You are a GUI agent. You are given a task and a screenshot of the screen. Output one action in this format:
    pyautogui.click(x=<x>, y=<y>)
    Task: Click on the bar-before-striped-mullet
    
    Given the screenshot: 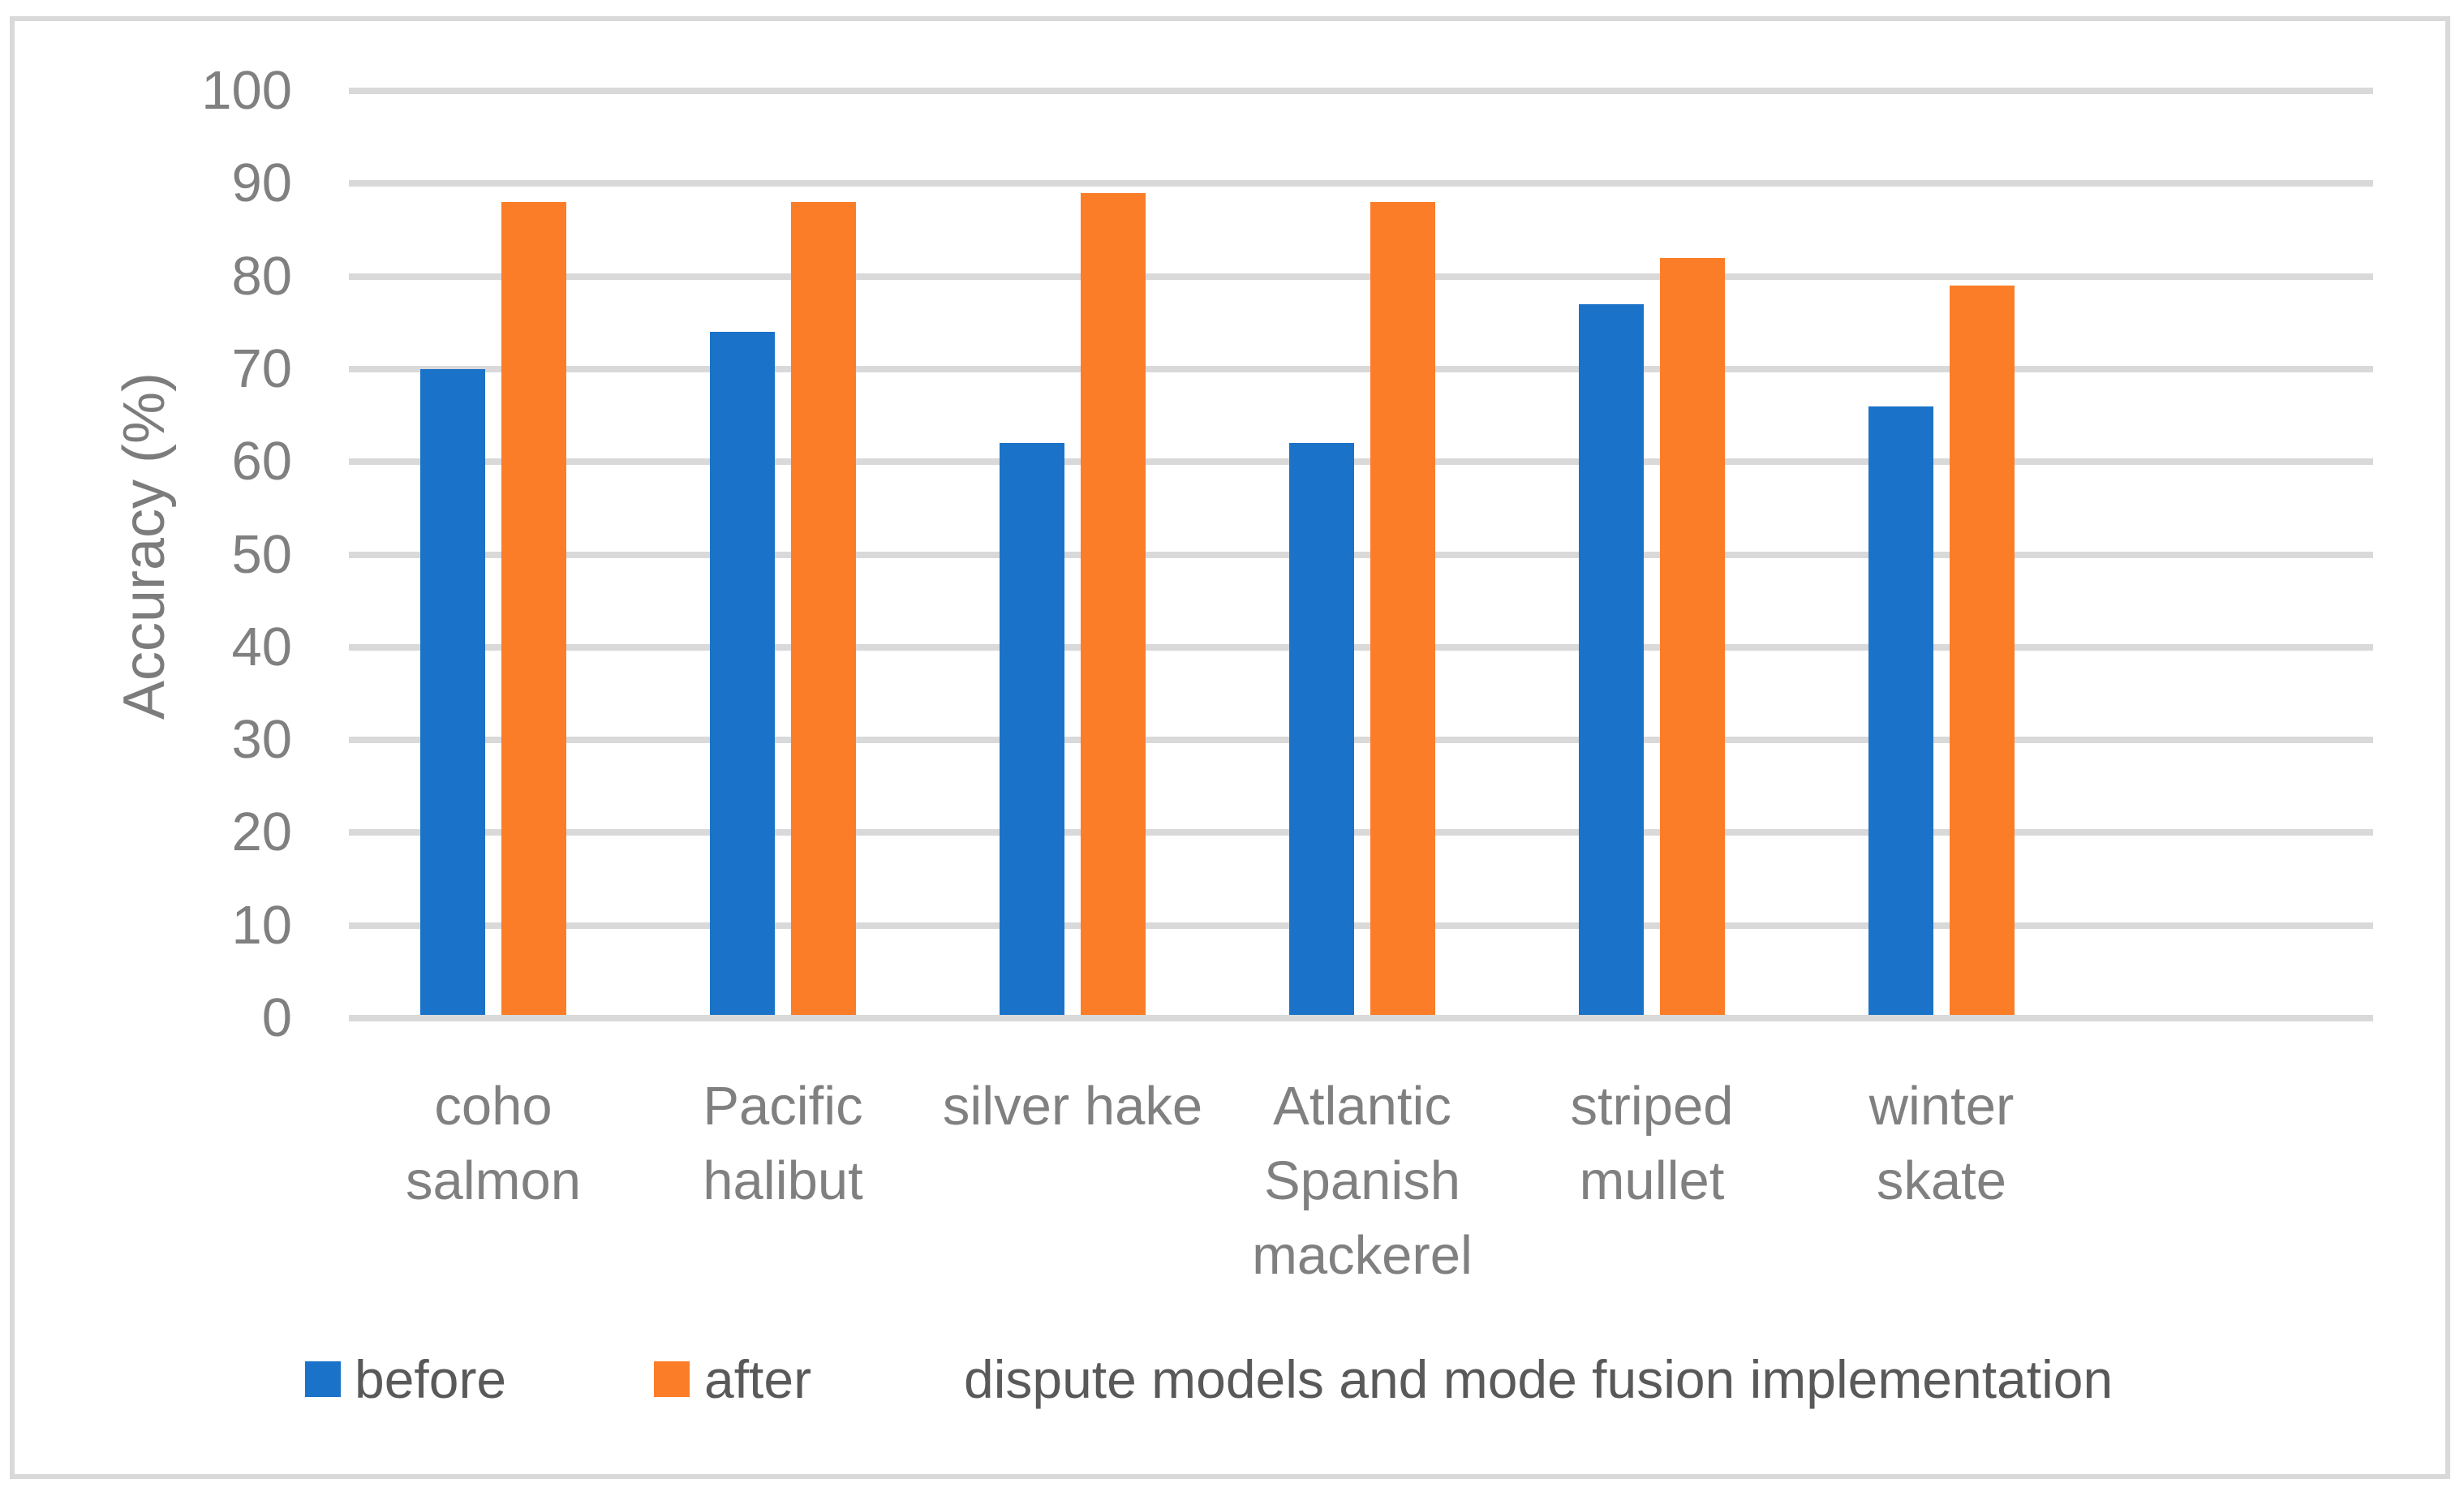 What is the action you would take?
    pyautogui.click(x=1611, y=659)
    